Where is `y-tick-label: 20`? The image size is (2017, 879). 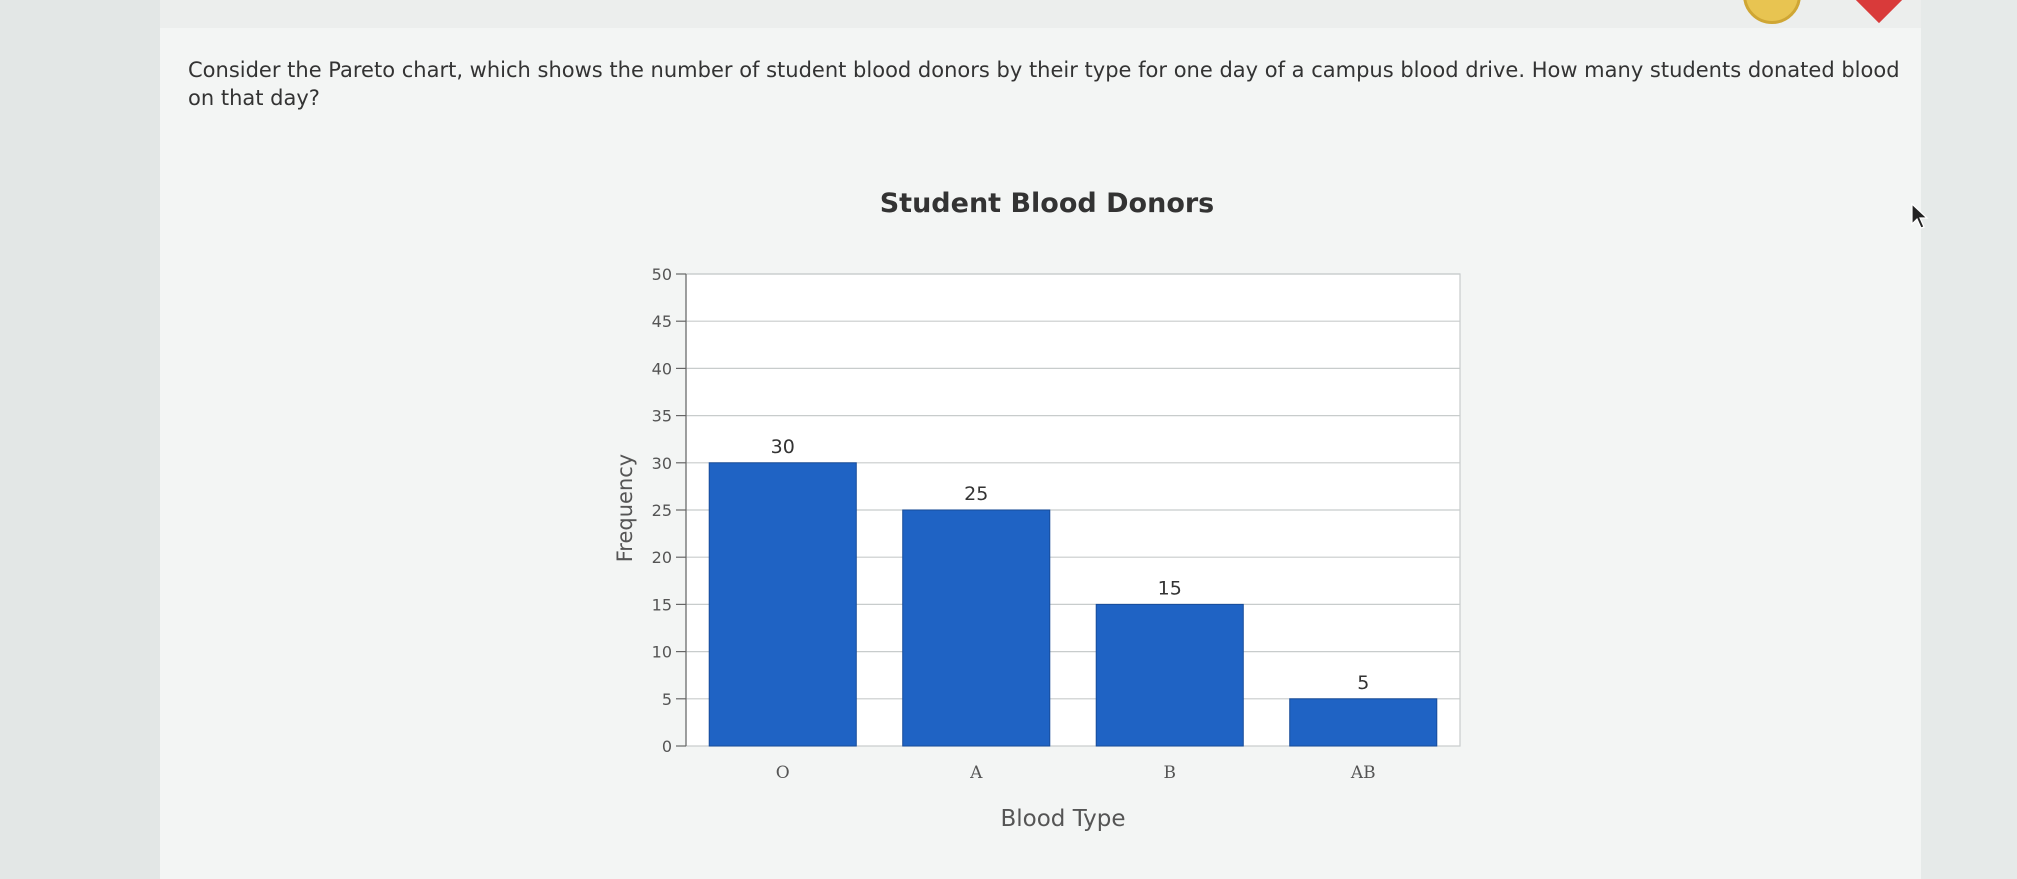 y-tick-label: 20 is located at coordinates (662, 557).